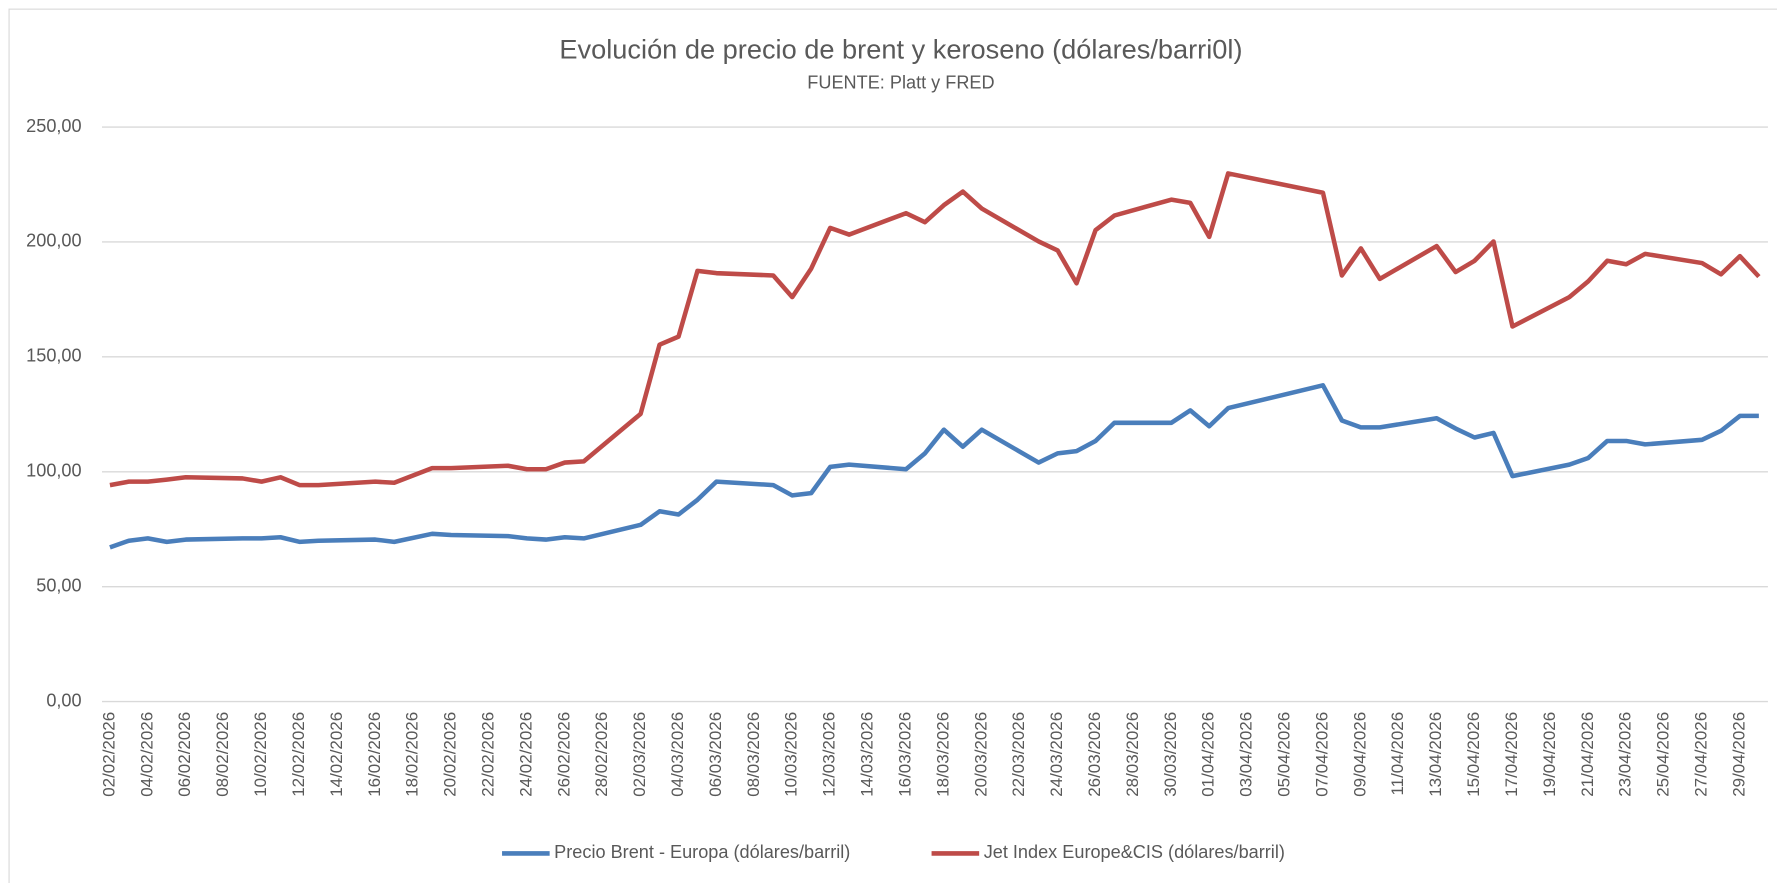 The image size is (1777, 883). What do you see at coordinates (753, 754) in the screenshot?
I see `x-tick-label: 08/03/2026` at bounding box center [753, 754].